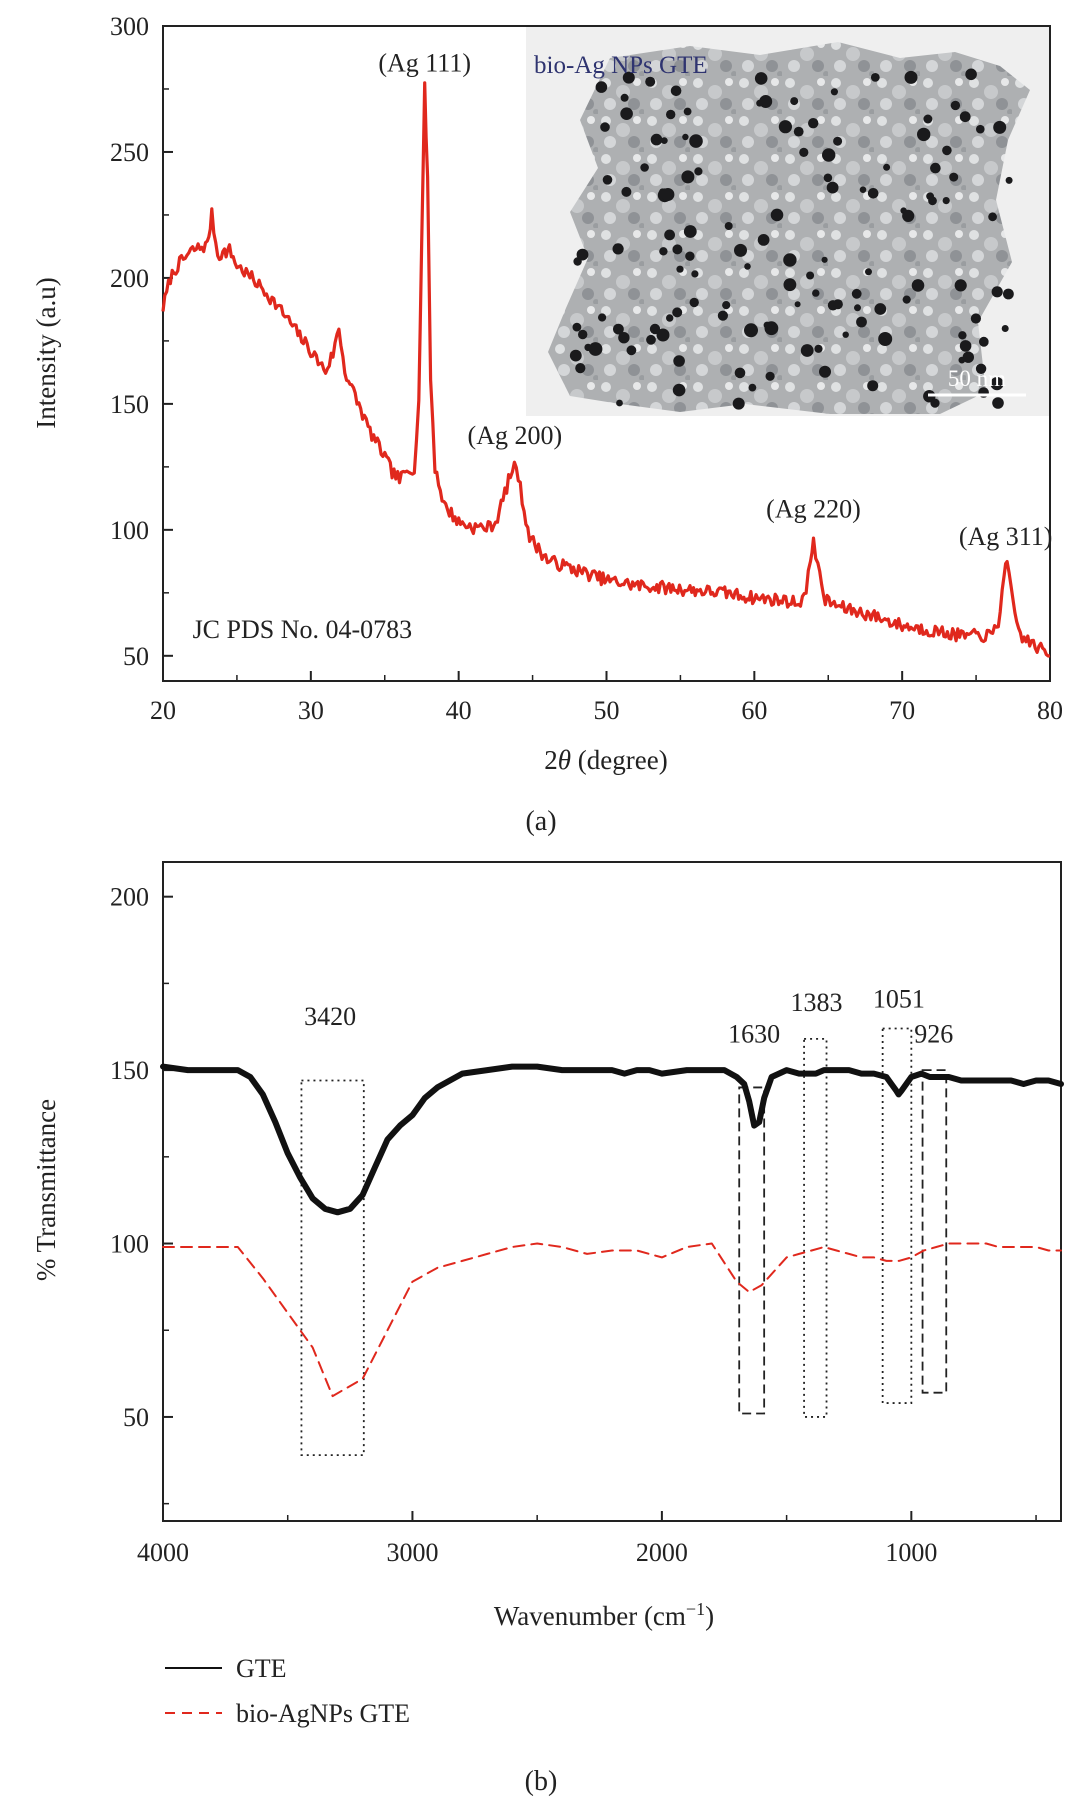  What do you see at coordinates (412, 1552) in the screenshot?
I see `x-tick-label: 3000` at bounding box center [412, 1552].